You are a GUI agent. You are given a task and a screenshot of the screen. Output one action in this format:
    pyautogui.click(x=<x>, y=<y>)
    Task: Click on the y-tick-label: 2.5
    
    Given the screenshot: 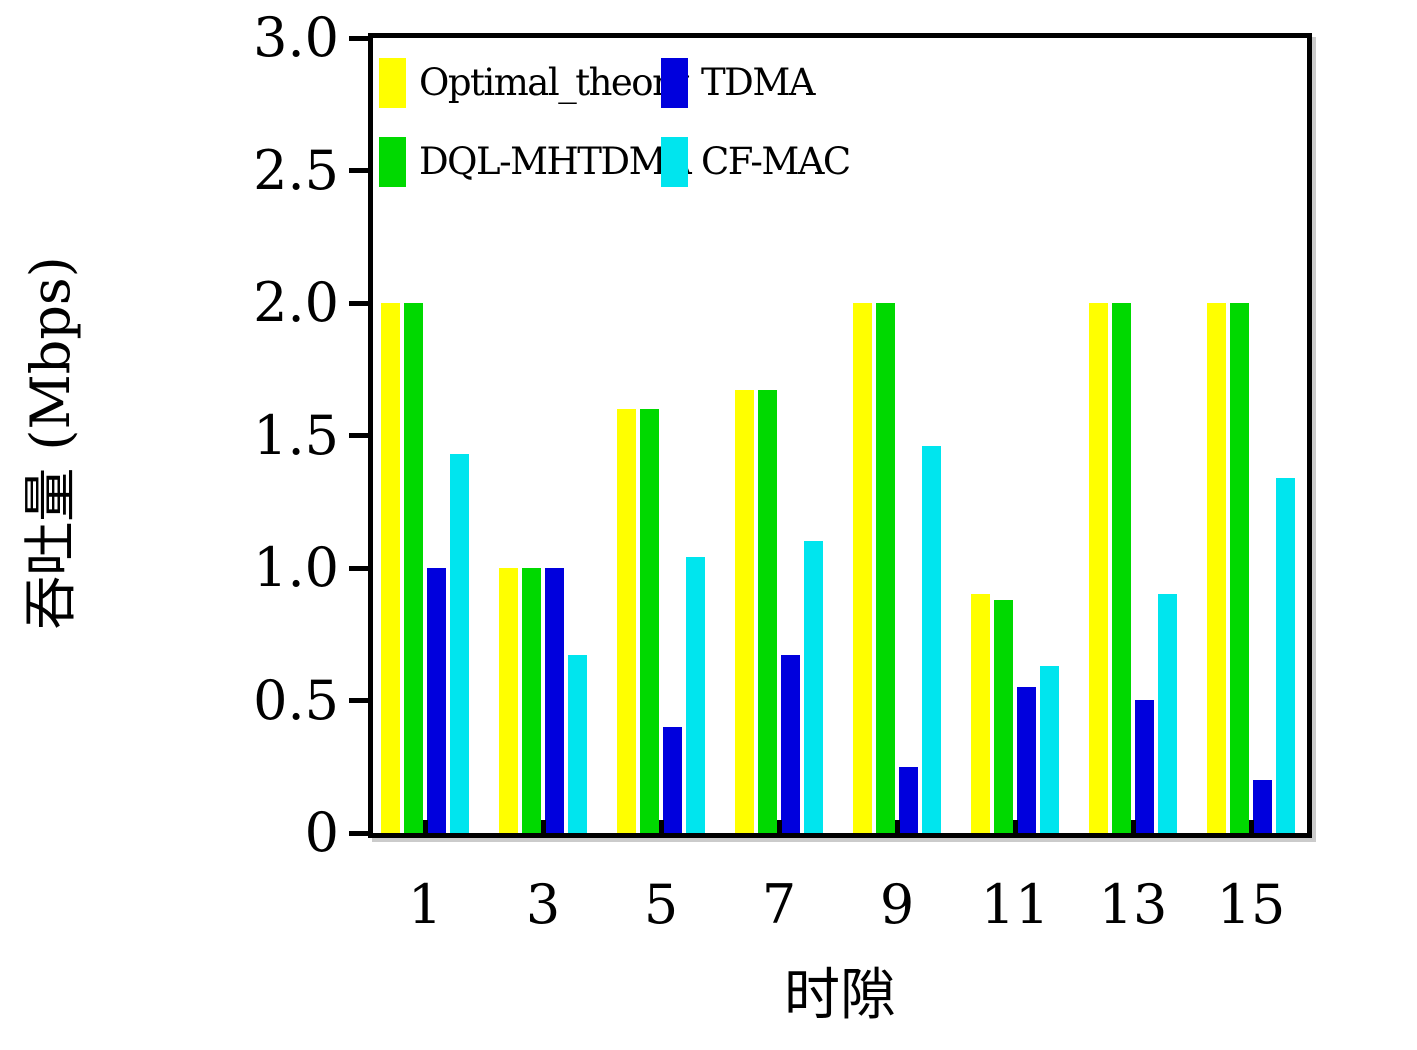 What is the action you would take?
    pyautogui.click(x=296, y=170)
    